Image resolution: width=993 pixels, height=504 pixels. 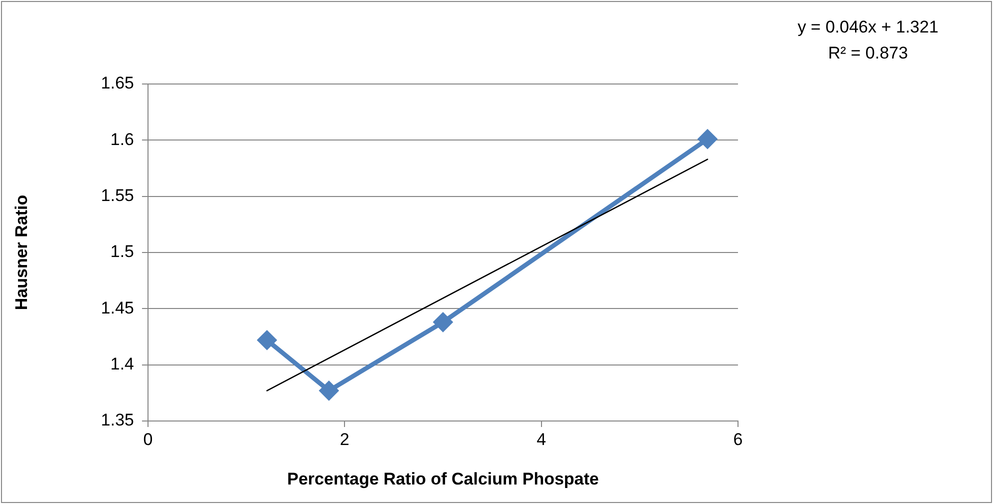 What do you see at coordinates (868, 53) in the screenshot?
I see `text: R² = 0.873` at bounding box center [868, 53].